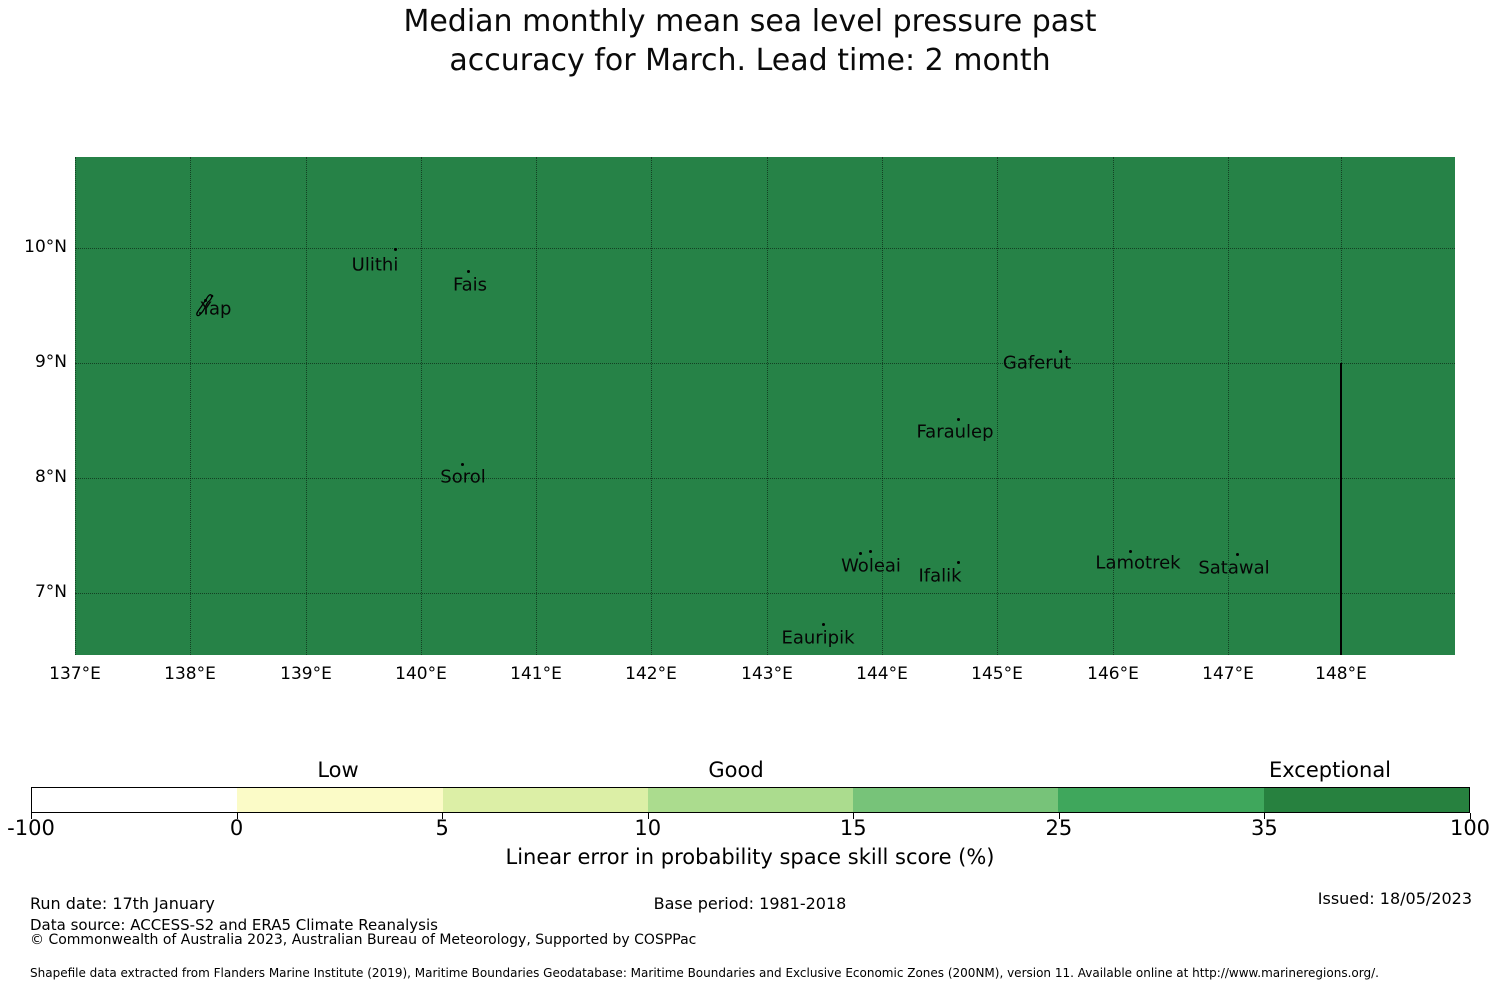 This screenshot has width=1500, height=990. Describe the element at coordinates (50, 477) in the screenshot. I see `latitude-tick-label: 8°N` at that location.